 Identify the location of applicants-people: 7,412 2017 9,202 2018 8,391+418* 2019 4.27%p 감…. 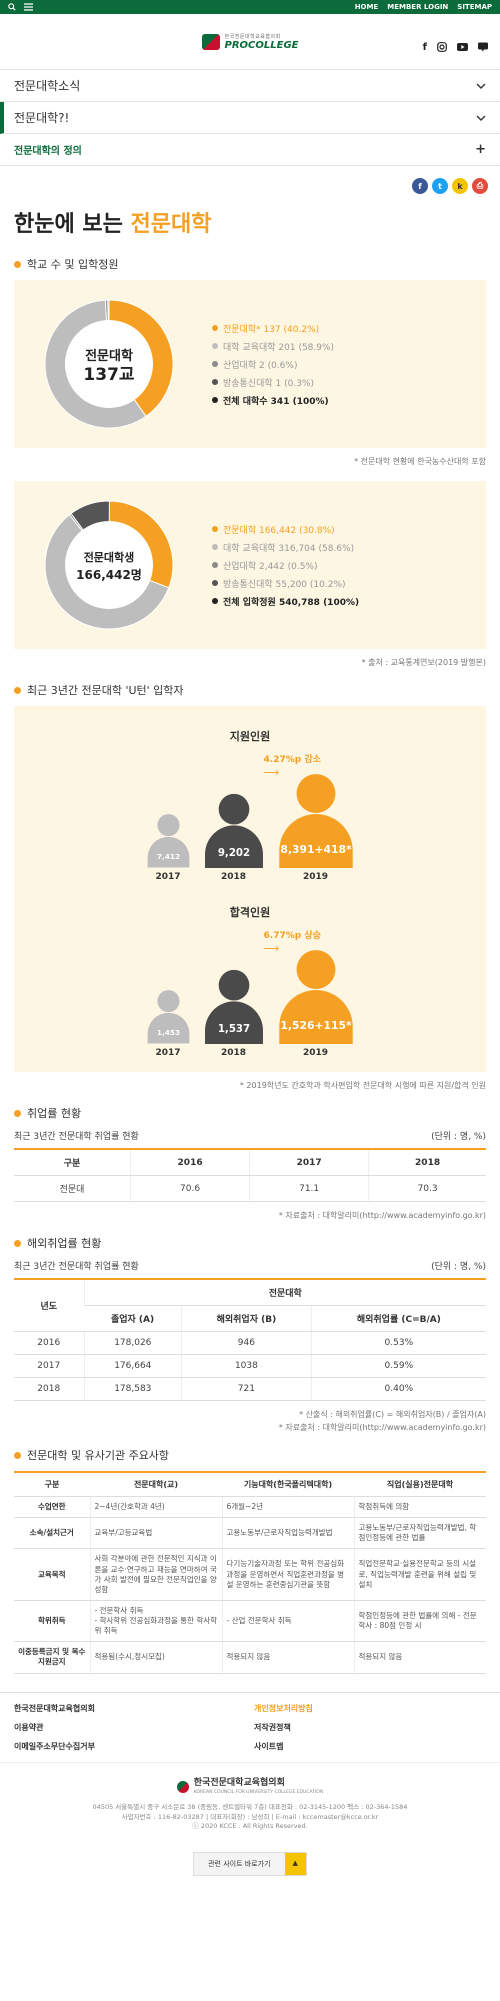
(250, 817).